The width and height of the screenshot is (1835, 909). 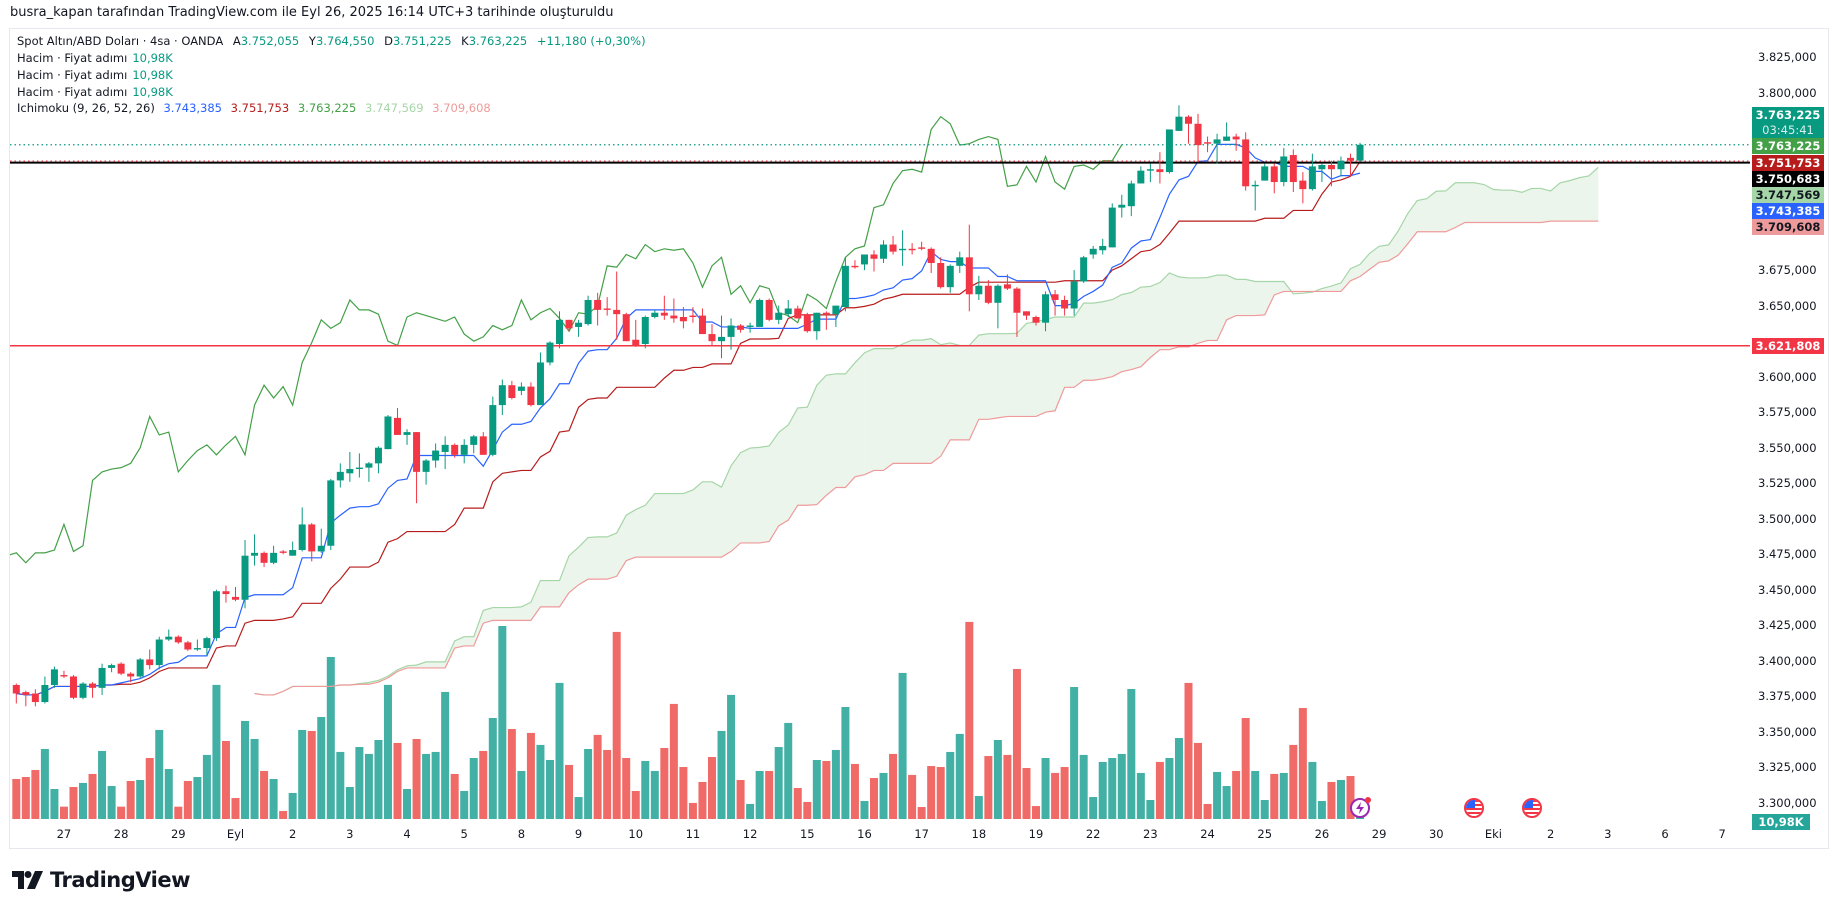 What do you see at coordinates (1787, 518) in the screenshot?
I see `price-tick-label: 3.500,000` at bounding box center [1787, 518].